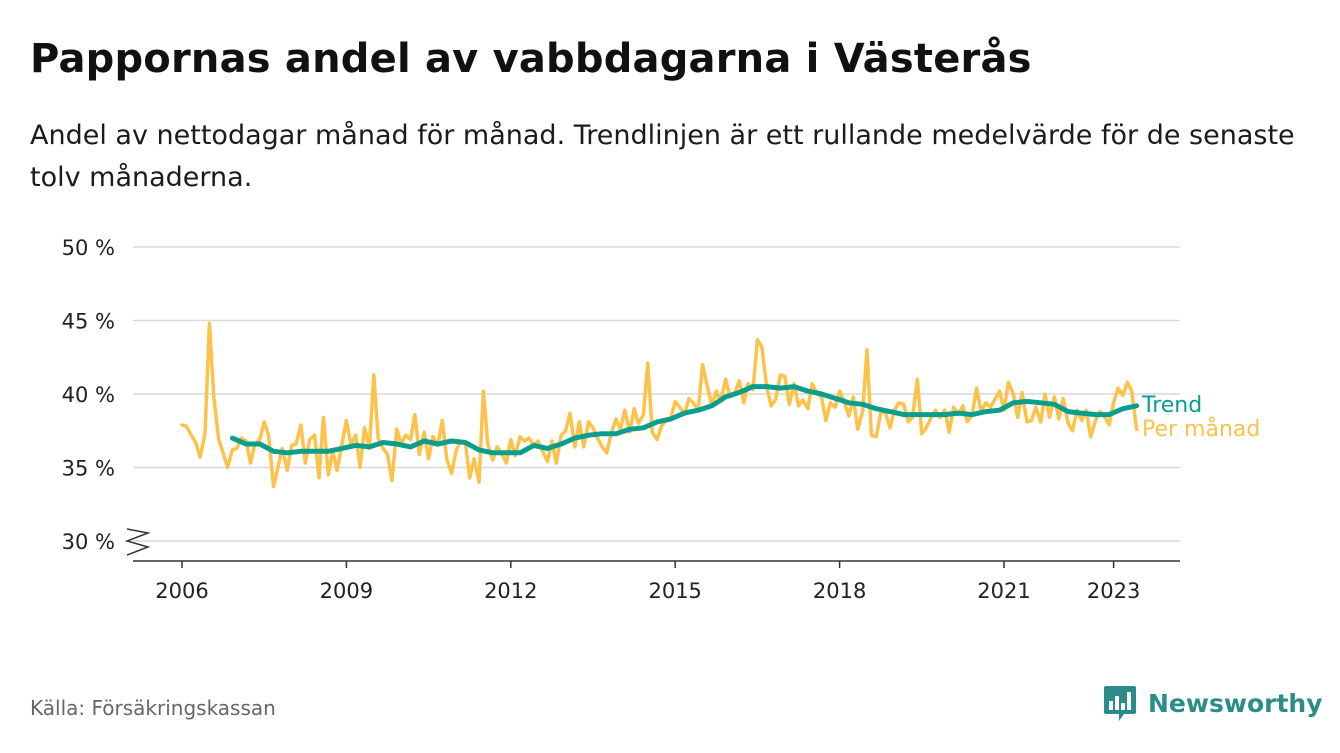 This screenshot has height=753, width=1340. I want to click on y-tick-labels: 30 % 35 % 40 % 45 % 50 %, so click(88, 395).